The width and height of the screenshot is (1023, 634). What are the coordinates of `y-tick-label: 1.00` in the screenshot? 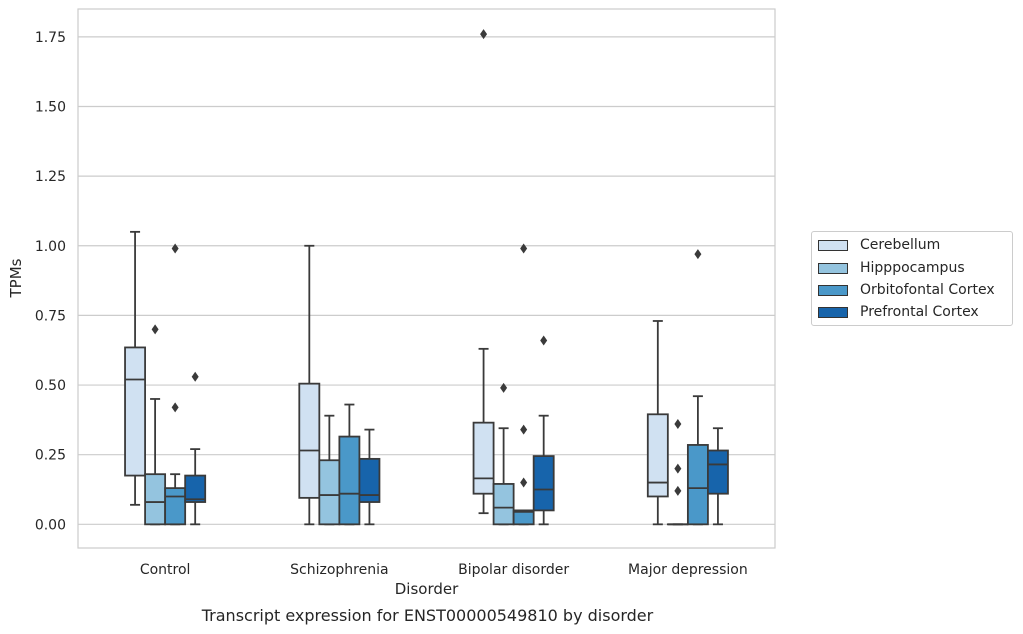 It's located at (50, 247).